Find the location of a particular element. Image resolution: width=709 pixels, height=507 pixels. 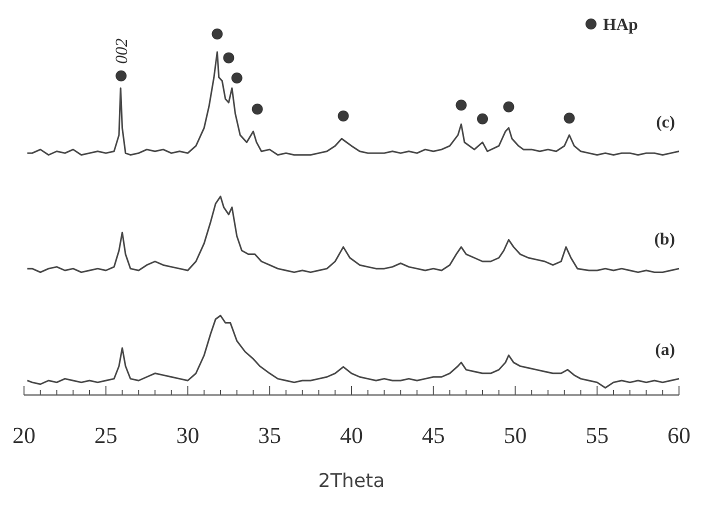

x-tick-label: 25 is located at coordinates (106, 435).